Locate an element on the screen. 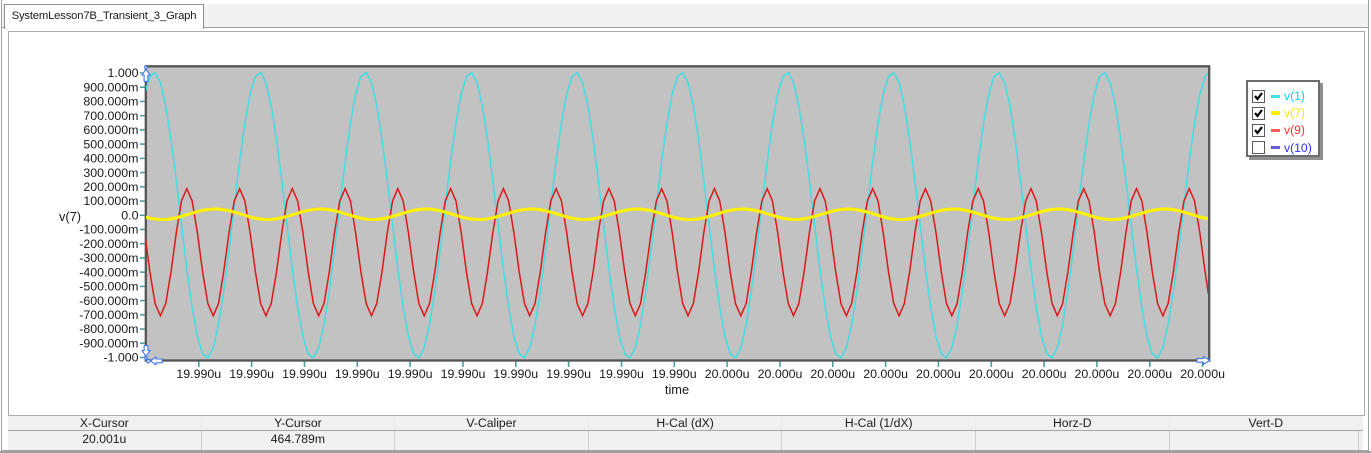 This screenshot has height=453, width=1371. svg-text: 600.000m is located at coordinates (110, 130).